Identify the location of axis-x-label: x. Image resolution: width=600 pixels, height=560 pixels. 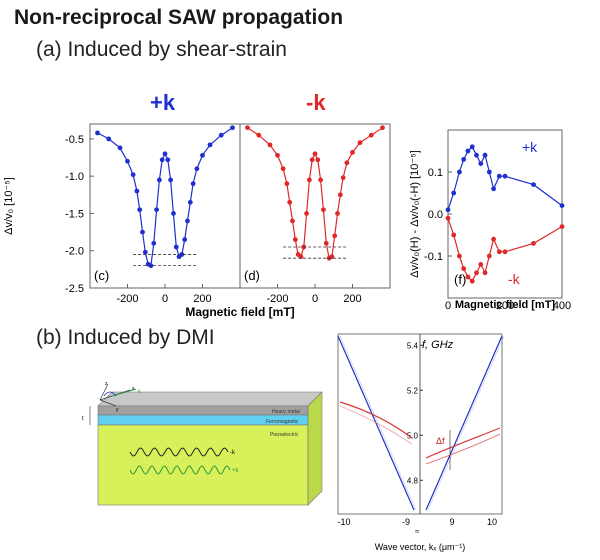
(133, 389).